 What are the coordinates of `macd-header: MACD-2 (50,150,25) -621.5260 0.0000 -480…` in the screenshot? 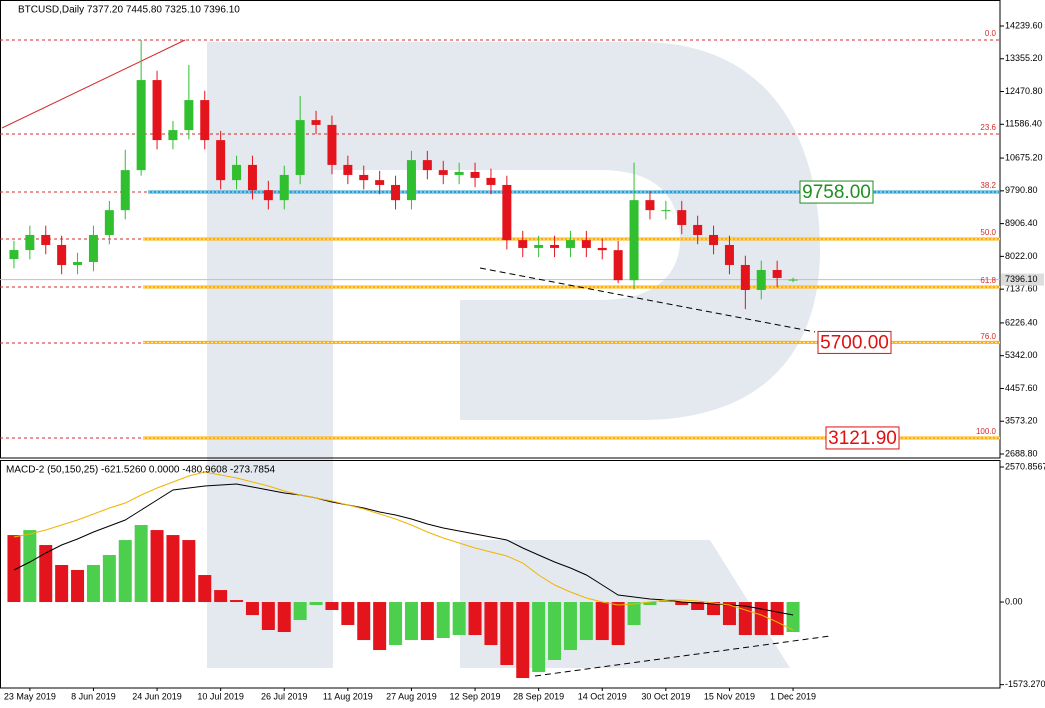 It's located at (141, 470).